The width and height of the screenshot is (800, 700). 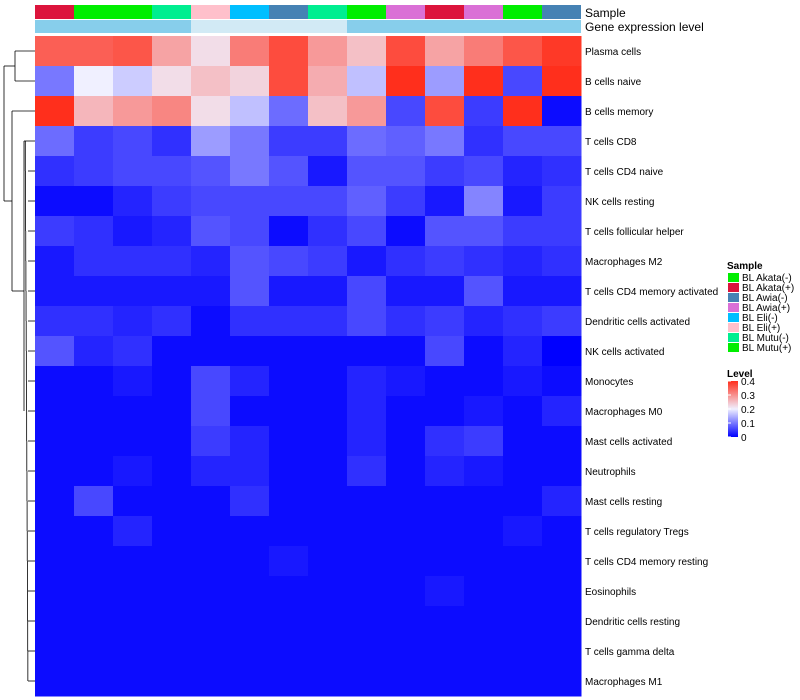 What do you see at coordinates (624, 352) in the screenshot?
I see `row-label: NK cells activated` at bounding box center [624, 352].